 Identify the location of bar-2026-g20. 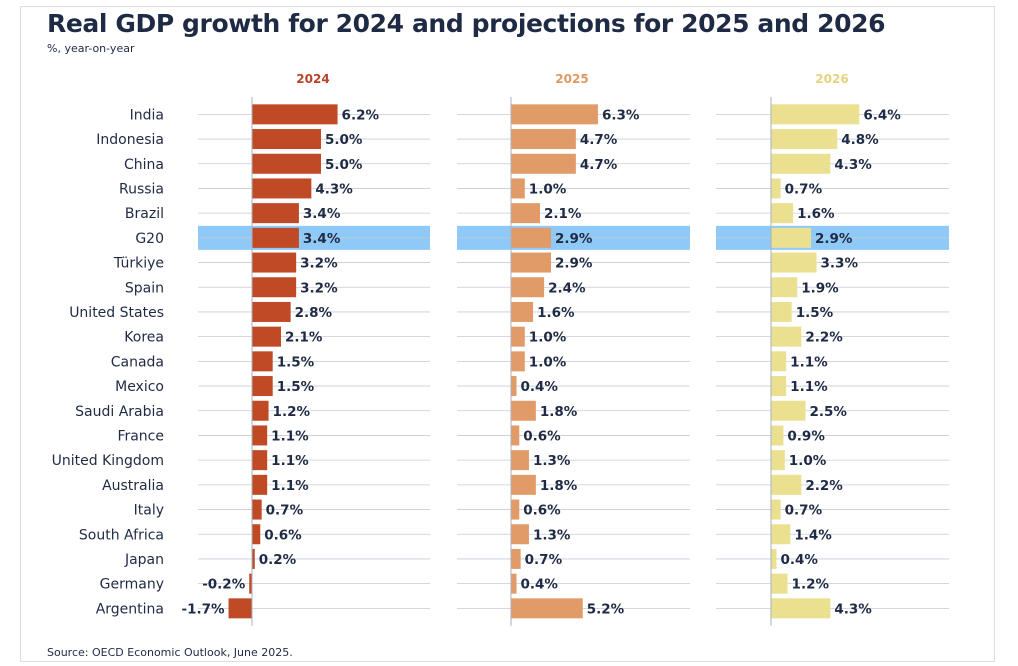
(791, 237).